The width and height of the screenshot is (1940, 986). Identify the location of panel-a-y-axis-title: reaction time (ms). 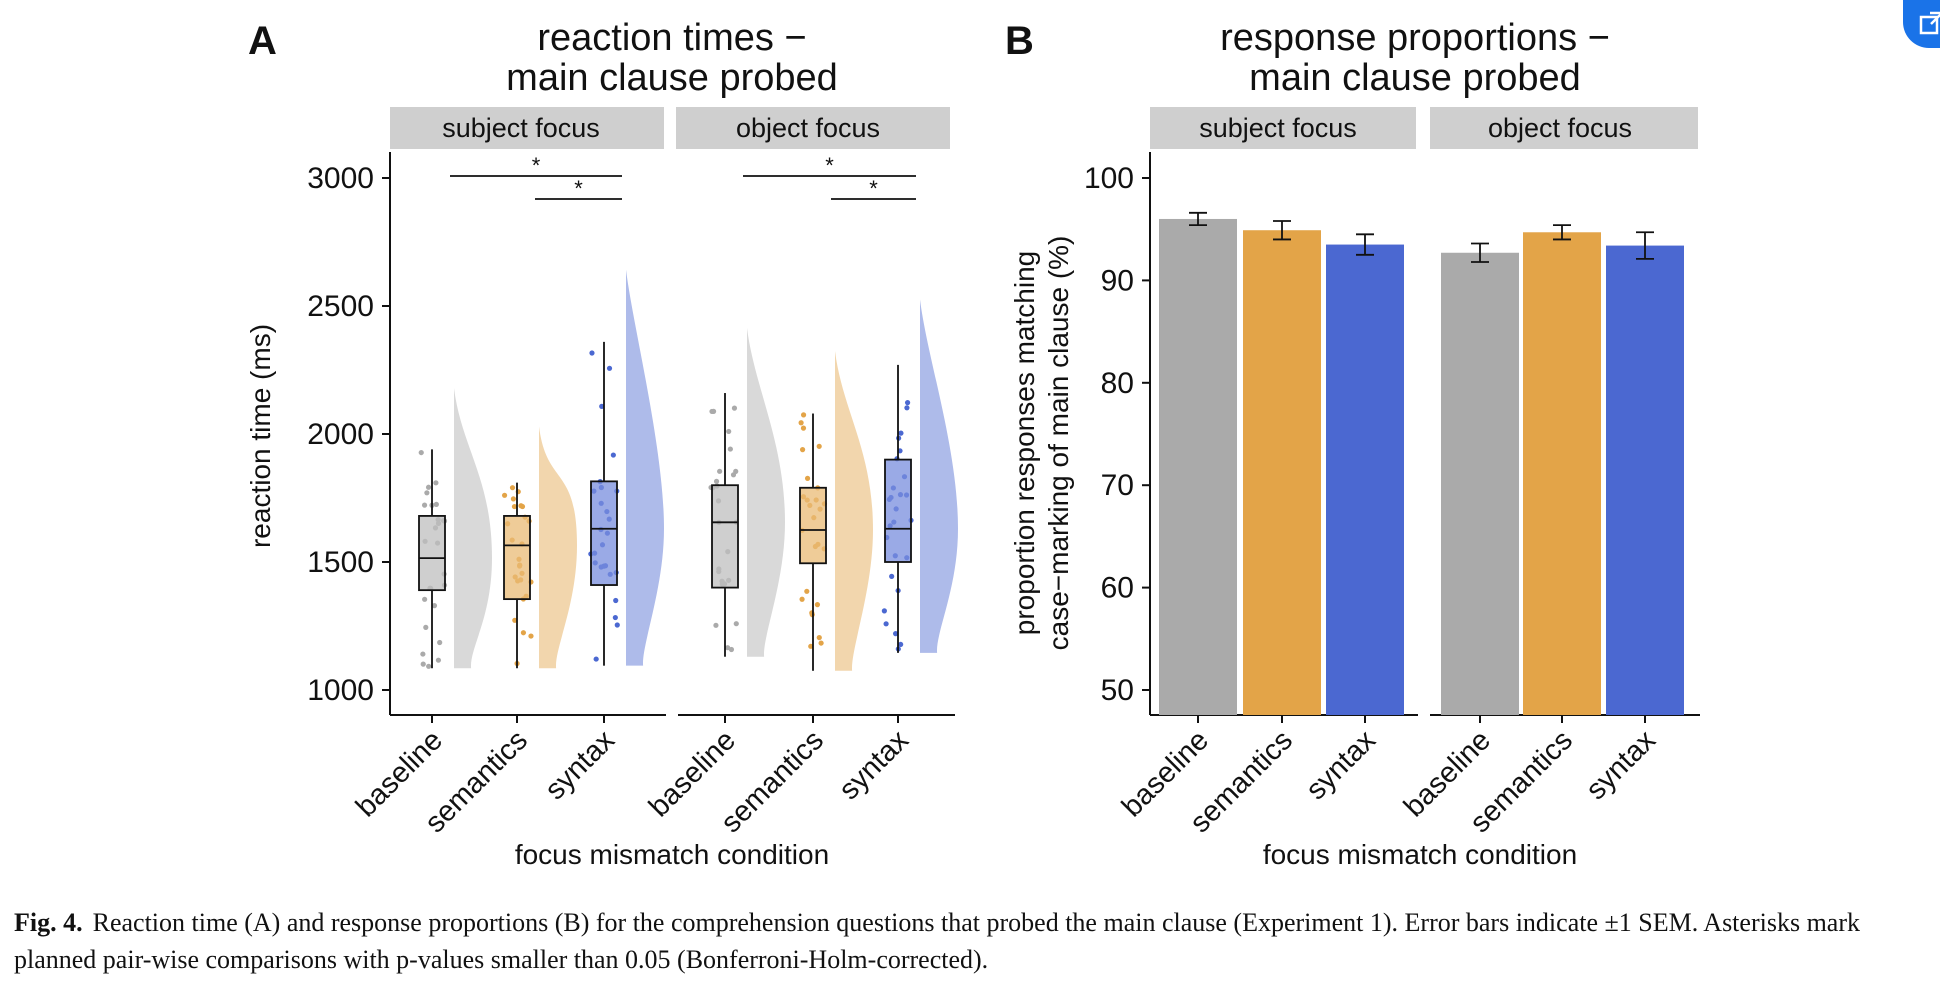
(260, 436).